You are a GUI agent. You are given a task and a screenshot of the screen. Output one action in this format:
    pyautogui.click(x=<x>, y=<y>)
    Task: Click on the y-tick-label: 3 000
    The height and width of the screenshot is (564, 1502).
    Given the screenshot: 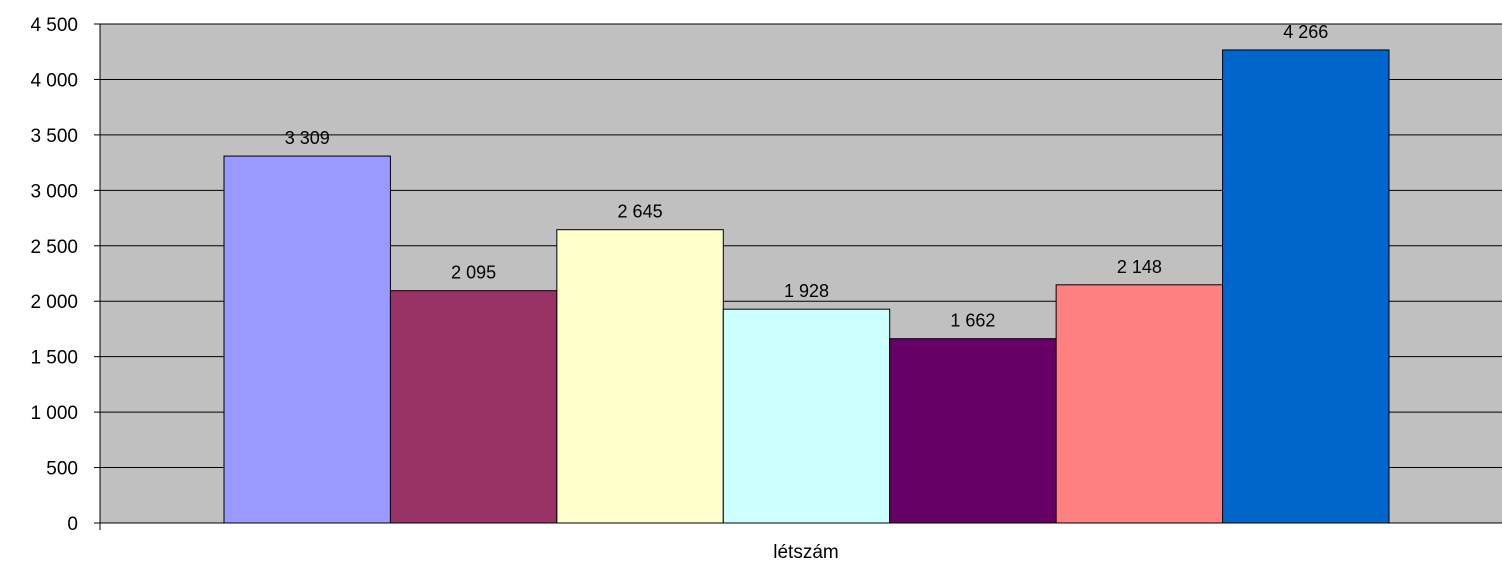 What is the action you would take?
    pyautogui.click(x=54, y=191)
    